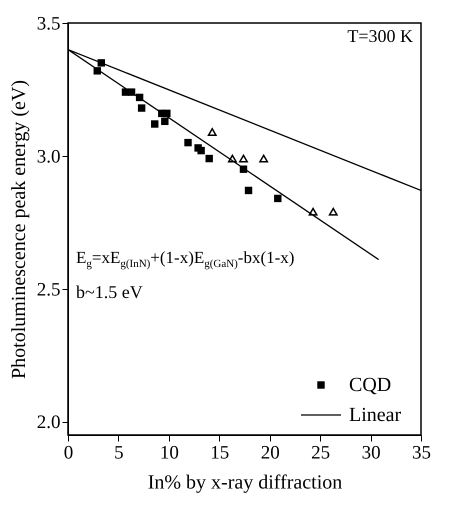  I want to click on y-tick-label: 3.0, so click(48, 157).